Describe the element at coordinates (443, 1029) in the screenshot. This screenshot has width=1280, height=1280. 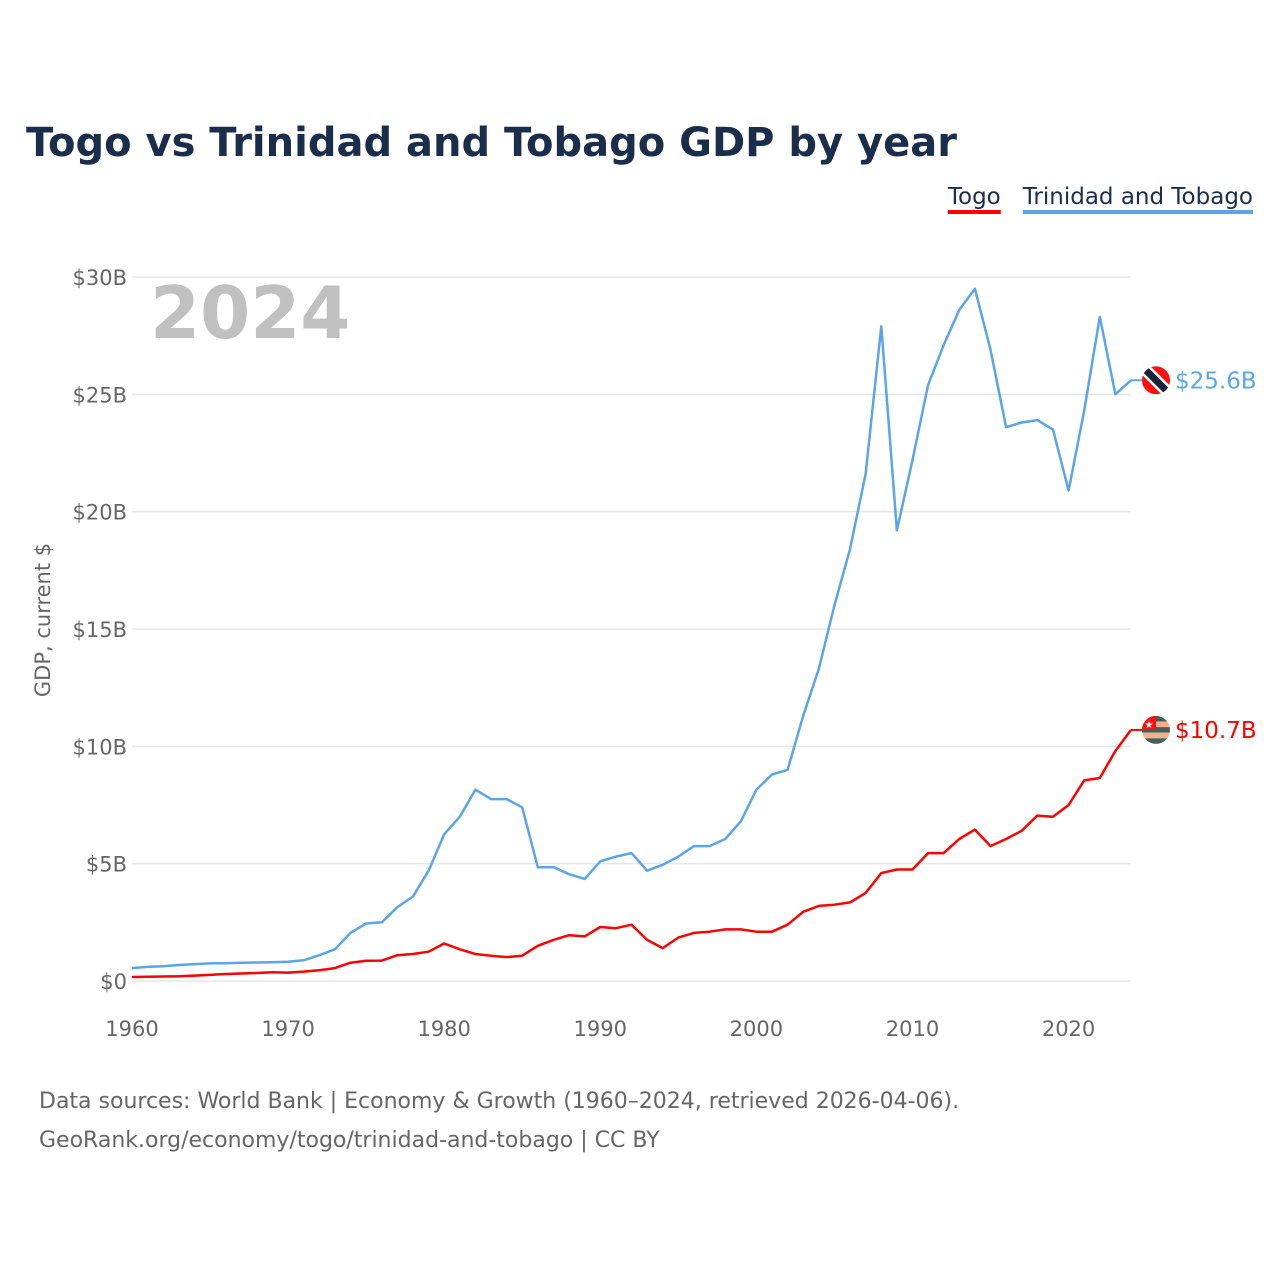
I see `x-tick-label: 1980` at that location.